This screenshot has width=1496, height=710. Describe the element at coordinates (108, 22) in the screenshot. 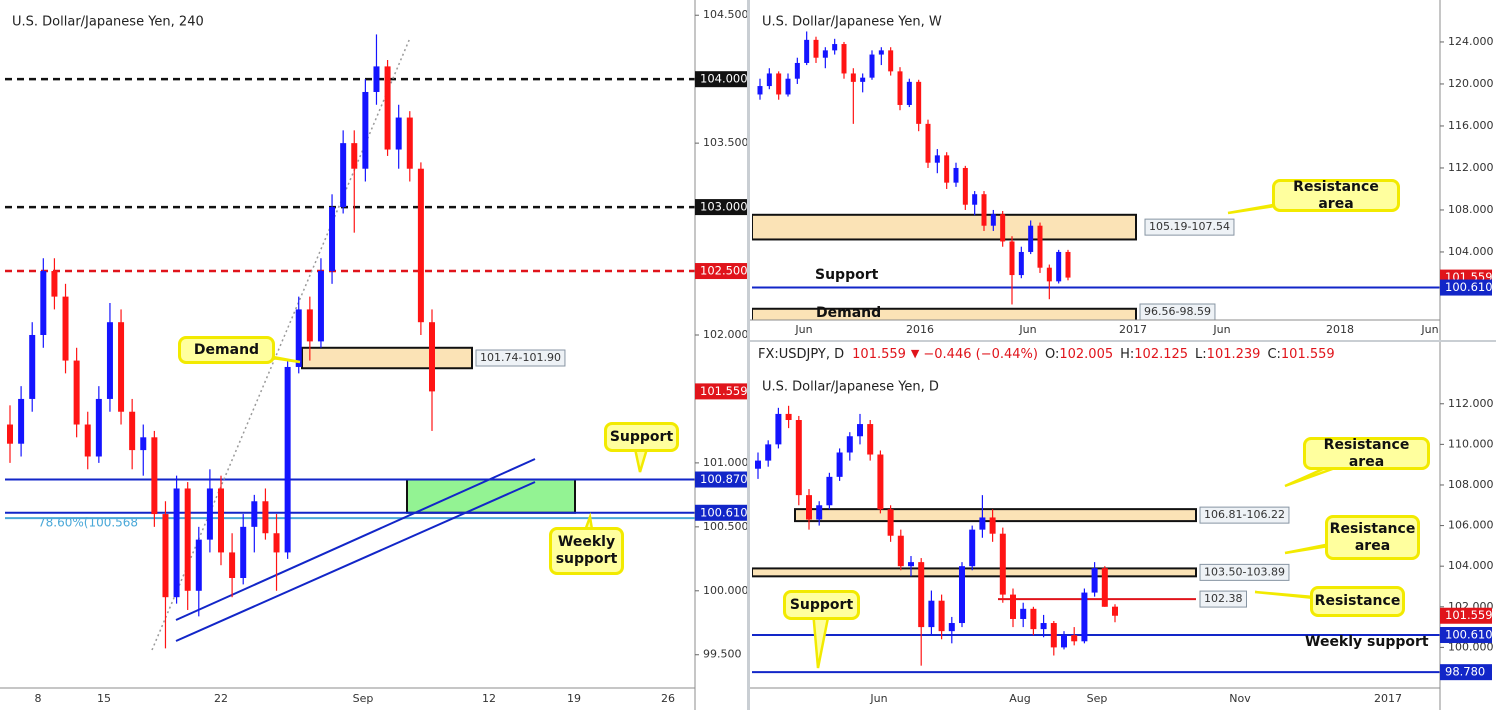

I see `chart-title: U.S. Dollar/Japanese Yen, 240` at that location.